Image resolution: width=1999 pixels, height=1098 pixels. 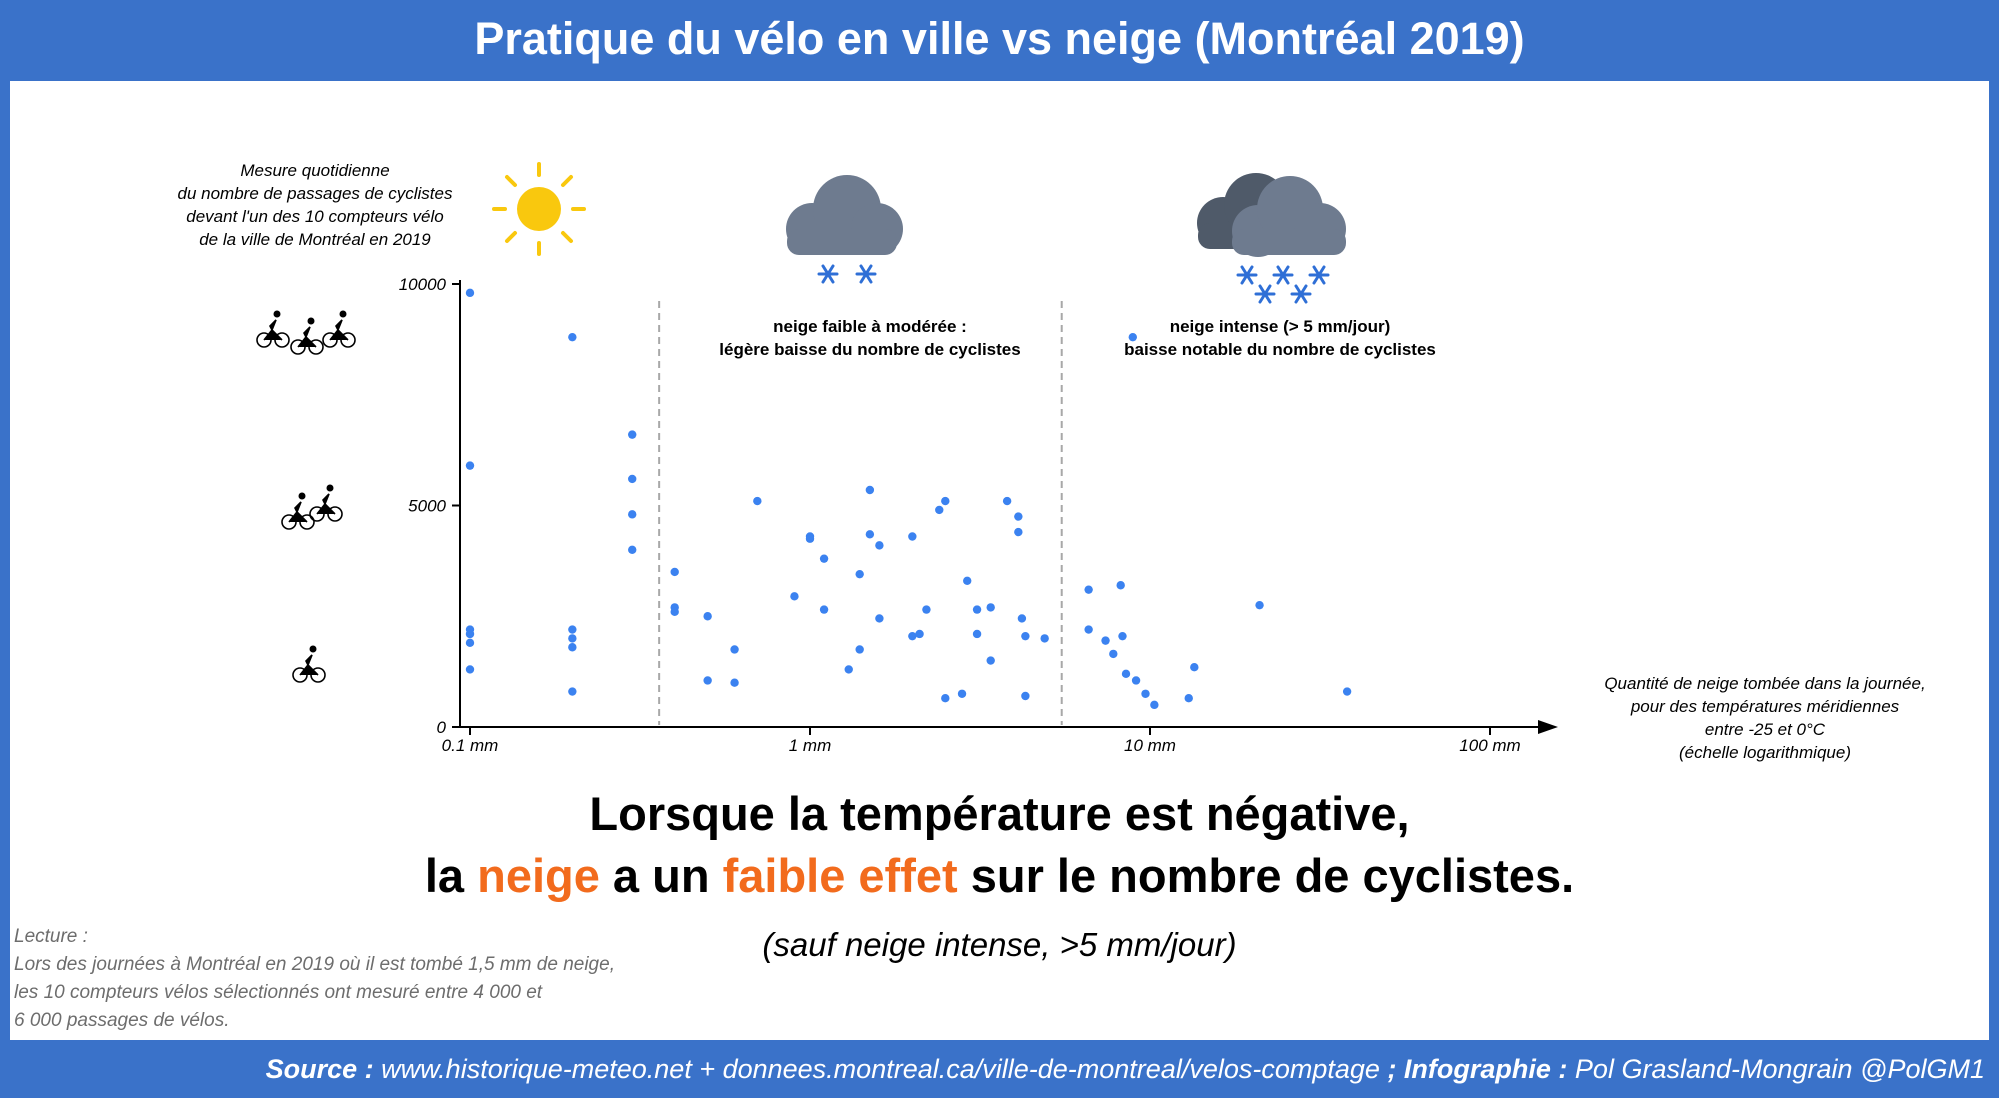 I want to click on headline-line-1: Lorsque la température est négative,, so click(x=999, y=813).